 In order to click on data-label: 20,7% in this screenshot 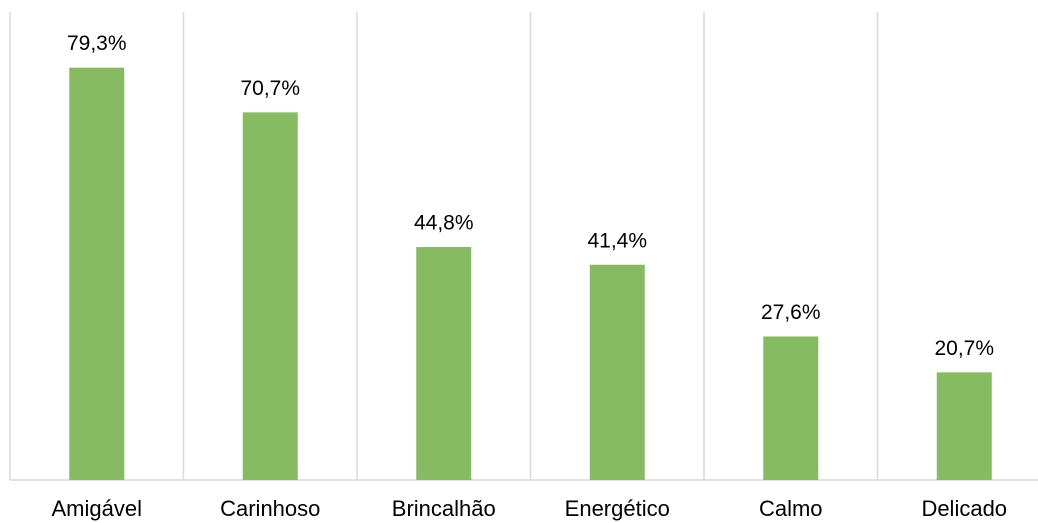, I will do `click(964, 348)`.